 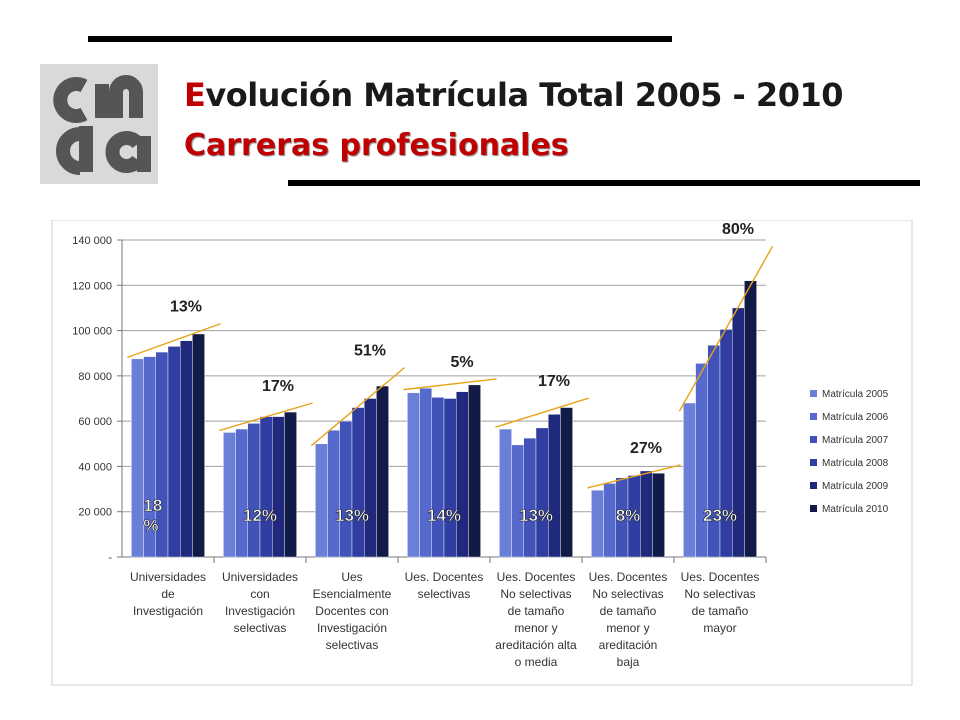 What do you see at coordinates (738, 229) in the screenshot?
I see `growth-label: 80%` at bounding box center [738, 229].